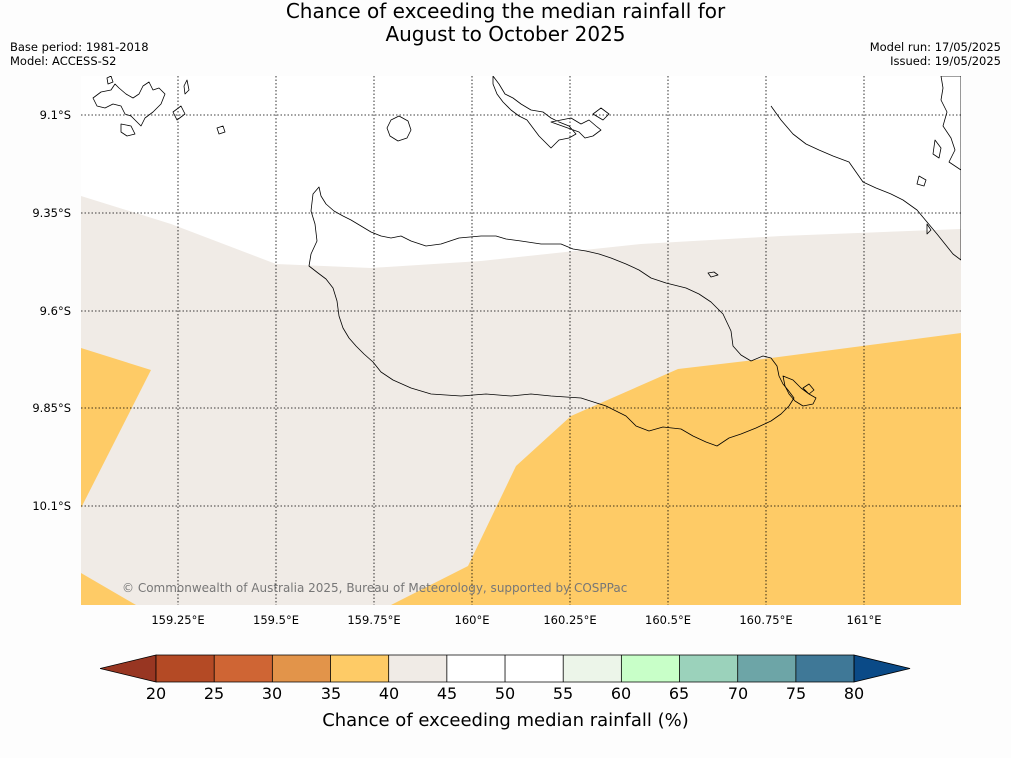 This screenshot has height=758, width=1011. I want to click on lon-label-3: 159.75°E, so click(374, 620).